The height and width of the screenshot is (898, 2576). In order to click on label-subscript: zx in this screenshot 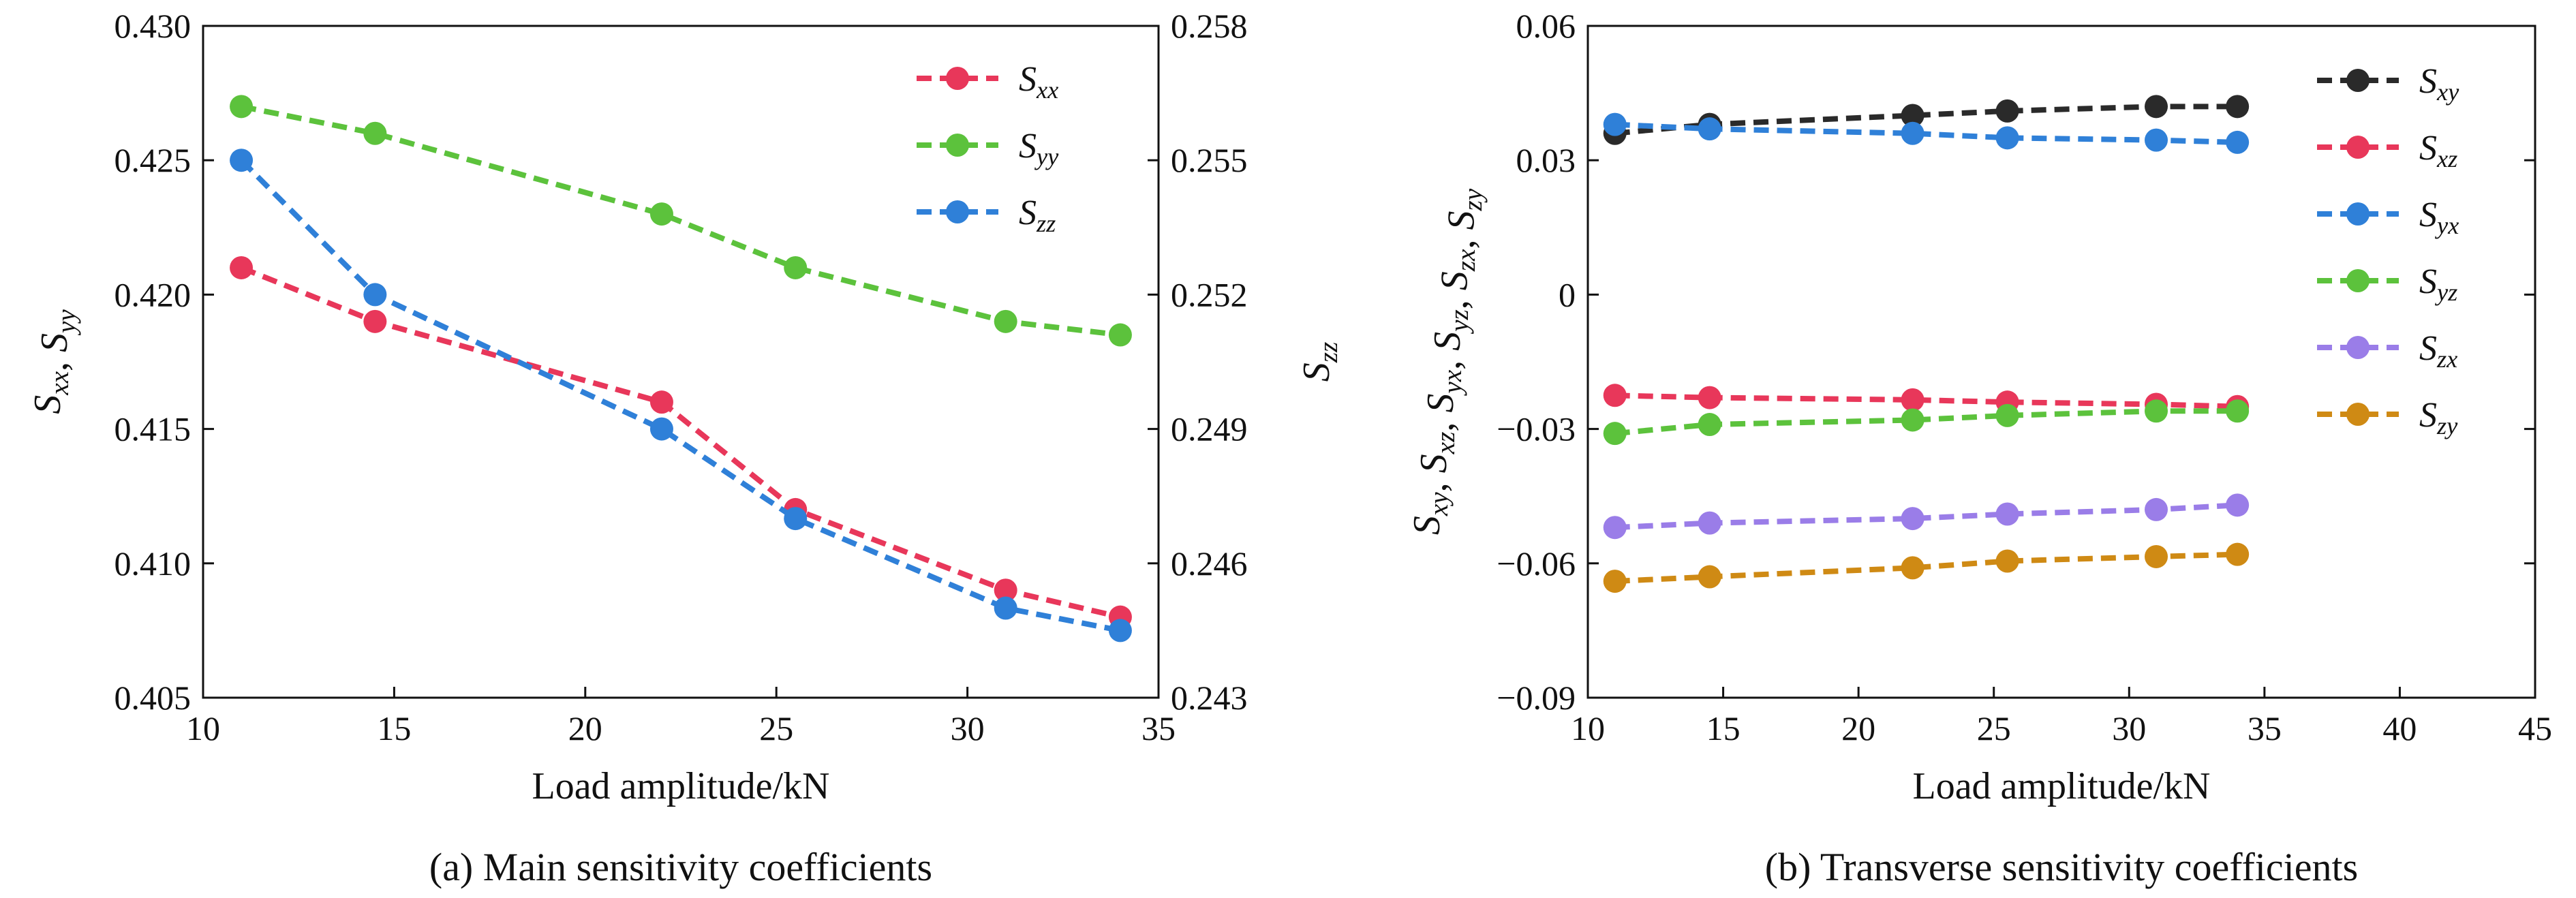, I will do `click(1466, 260)`.